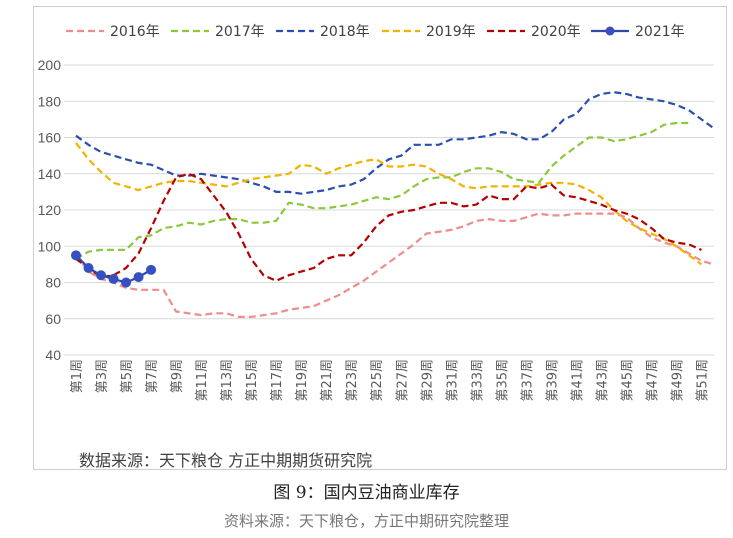 The height and width of the screenshot is (538, 733). I want to click on y-tick-label: 100, so click(50, 246).